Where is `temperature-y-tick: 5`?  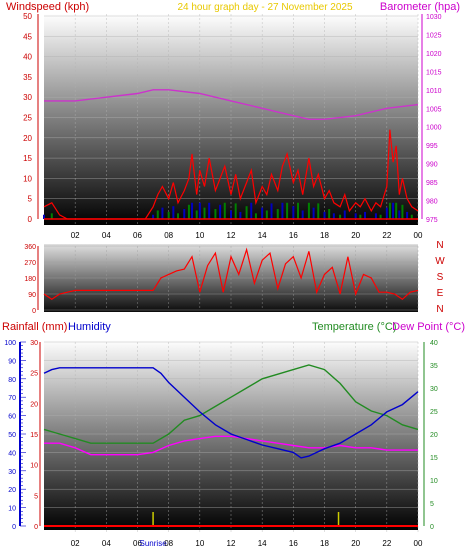 temperature-y-tick: 5 is located at coordinates (432, 504).